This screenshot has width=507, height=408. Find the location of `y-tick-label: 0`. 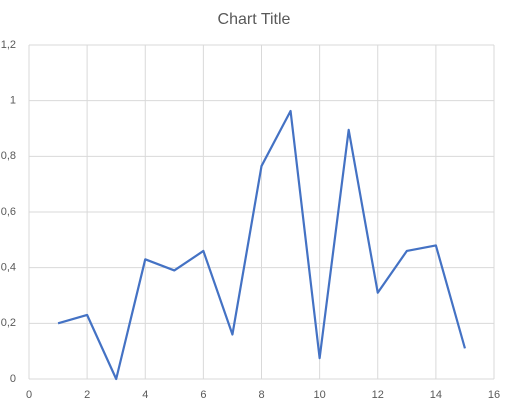

y-tick-label: 0 is located at coordinates (13, 379).